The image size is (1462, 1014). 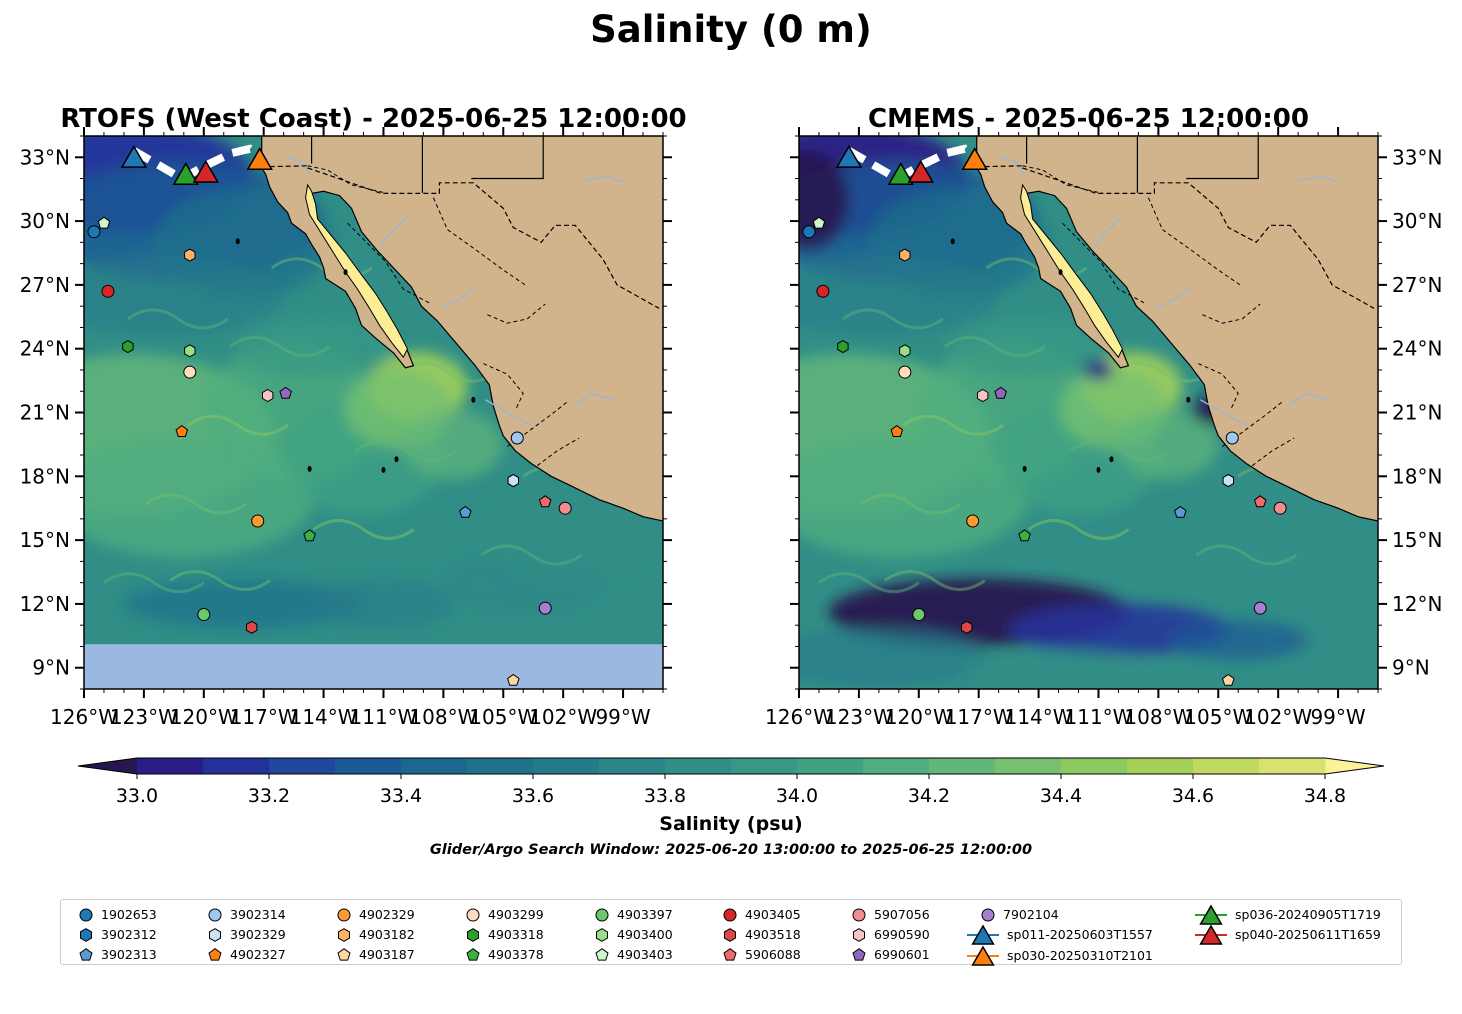 I want to click on legend-item: 4902329, so click(x=376, y=915).